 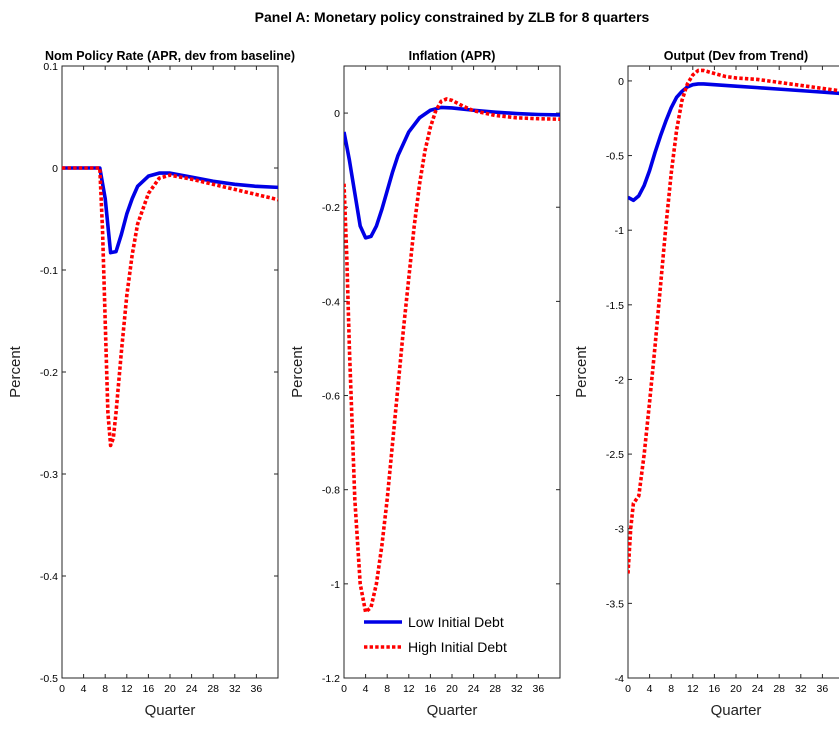 What do you see at coordinates (619, 679) in the screenshot?
I see `y-tick-label: -4` at bounding box center [619, 679].